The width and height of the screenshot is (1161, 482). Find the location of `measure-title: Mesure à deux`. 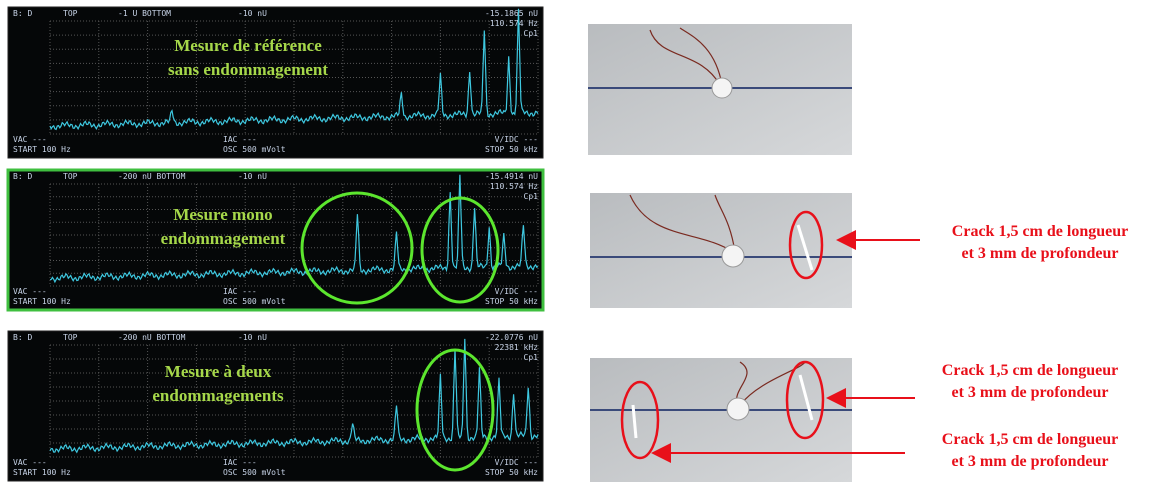

measure-title: Mesure à deux is located at coordinates (218, 371).